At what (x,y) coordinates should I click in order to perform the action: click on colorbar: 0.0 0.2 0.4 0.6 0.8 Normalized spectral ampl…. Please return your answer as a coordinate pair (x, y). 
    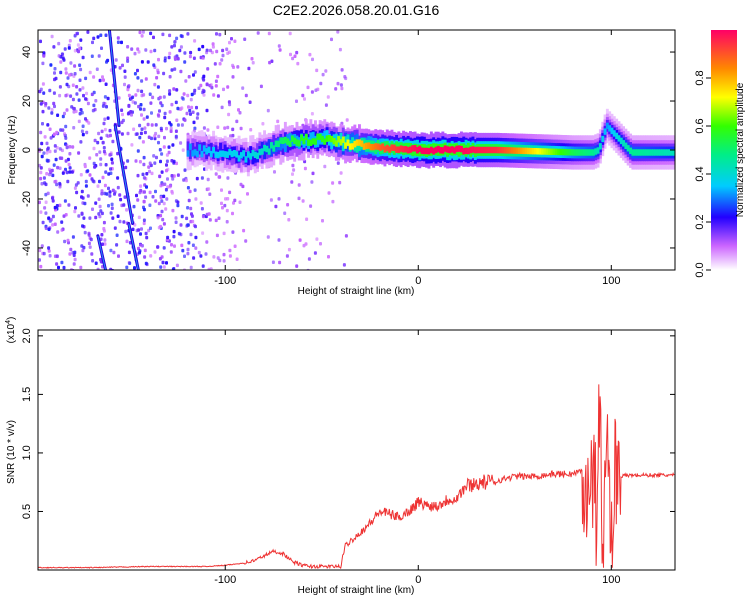
    Looking at the image, I should click on (720, 154).